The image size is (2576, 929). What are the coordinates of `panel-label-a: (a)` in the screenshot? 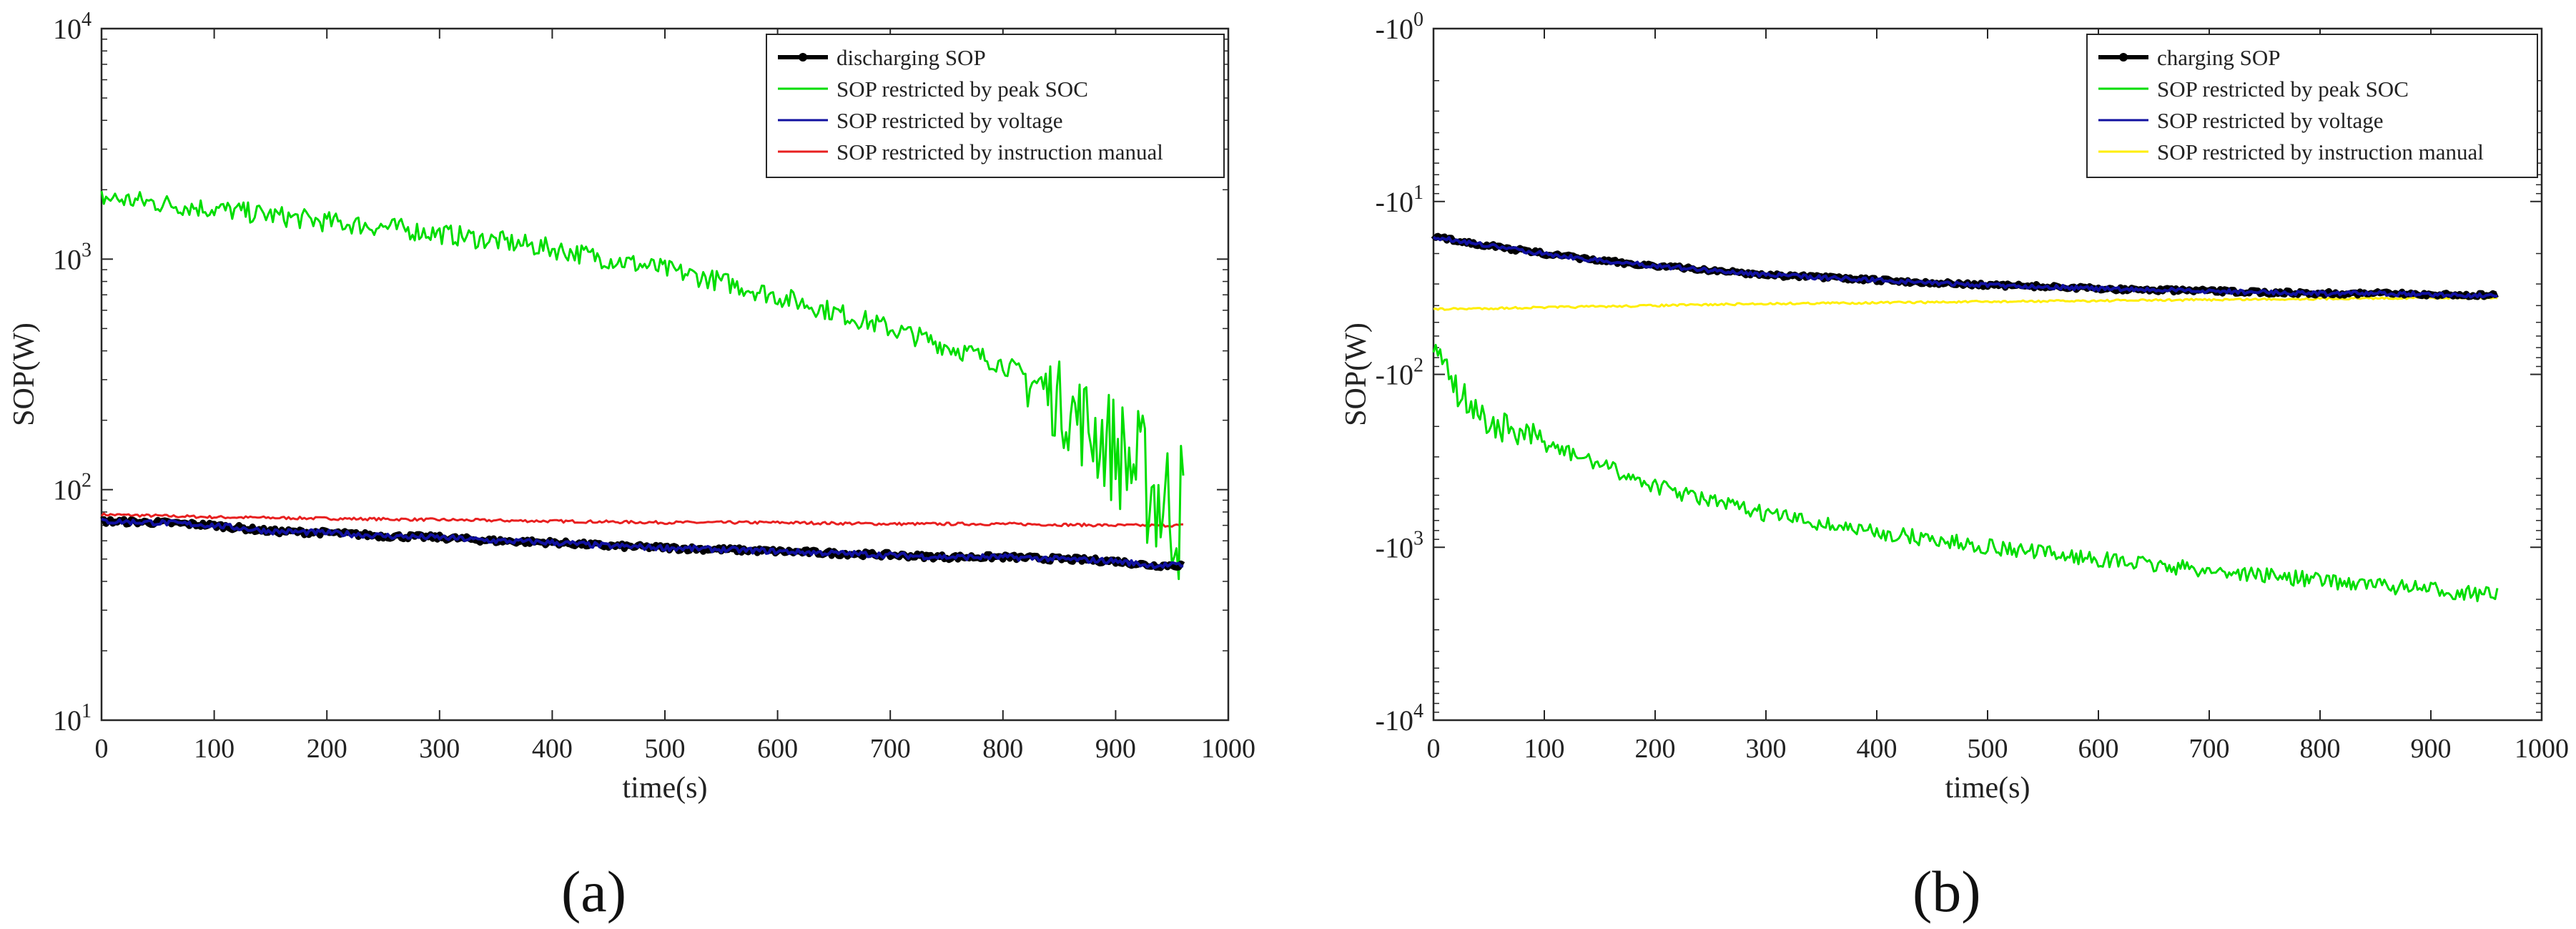 It's located at (594, 891).